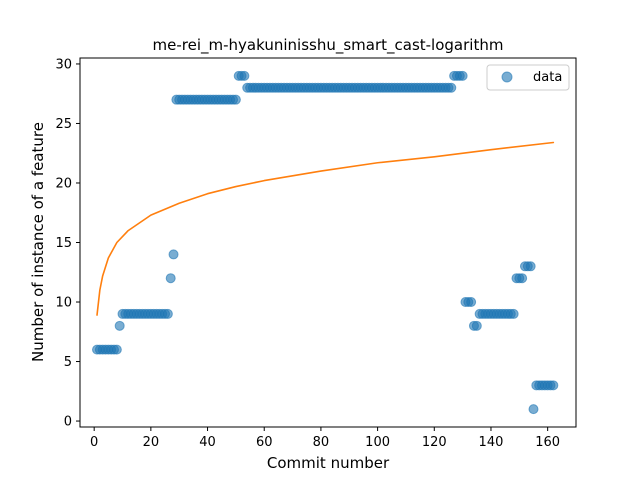 The height and width of the screenshot is (480, 640). What do you see at coordinates (63, 303) in the screenshot?
I see `y-tick-label: 10` at bounding box center [63, 303].